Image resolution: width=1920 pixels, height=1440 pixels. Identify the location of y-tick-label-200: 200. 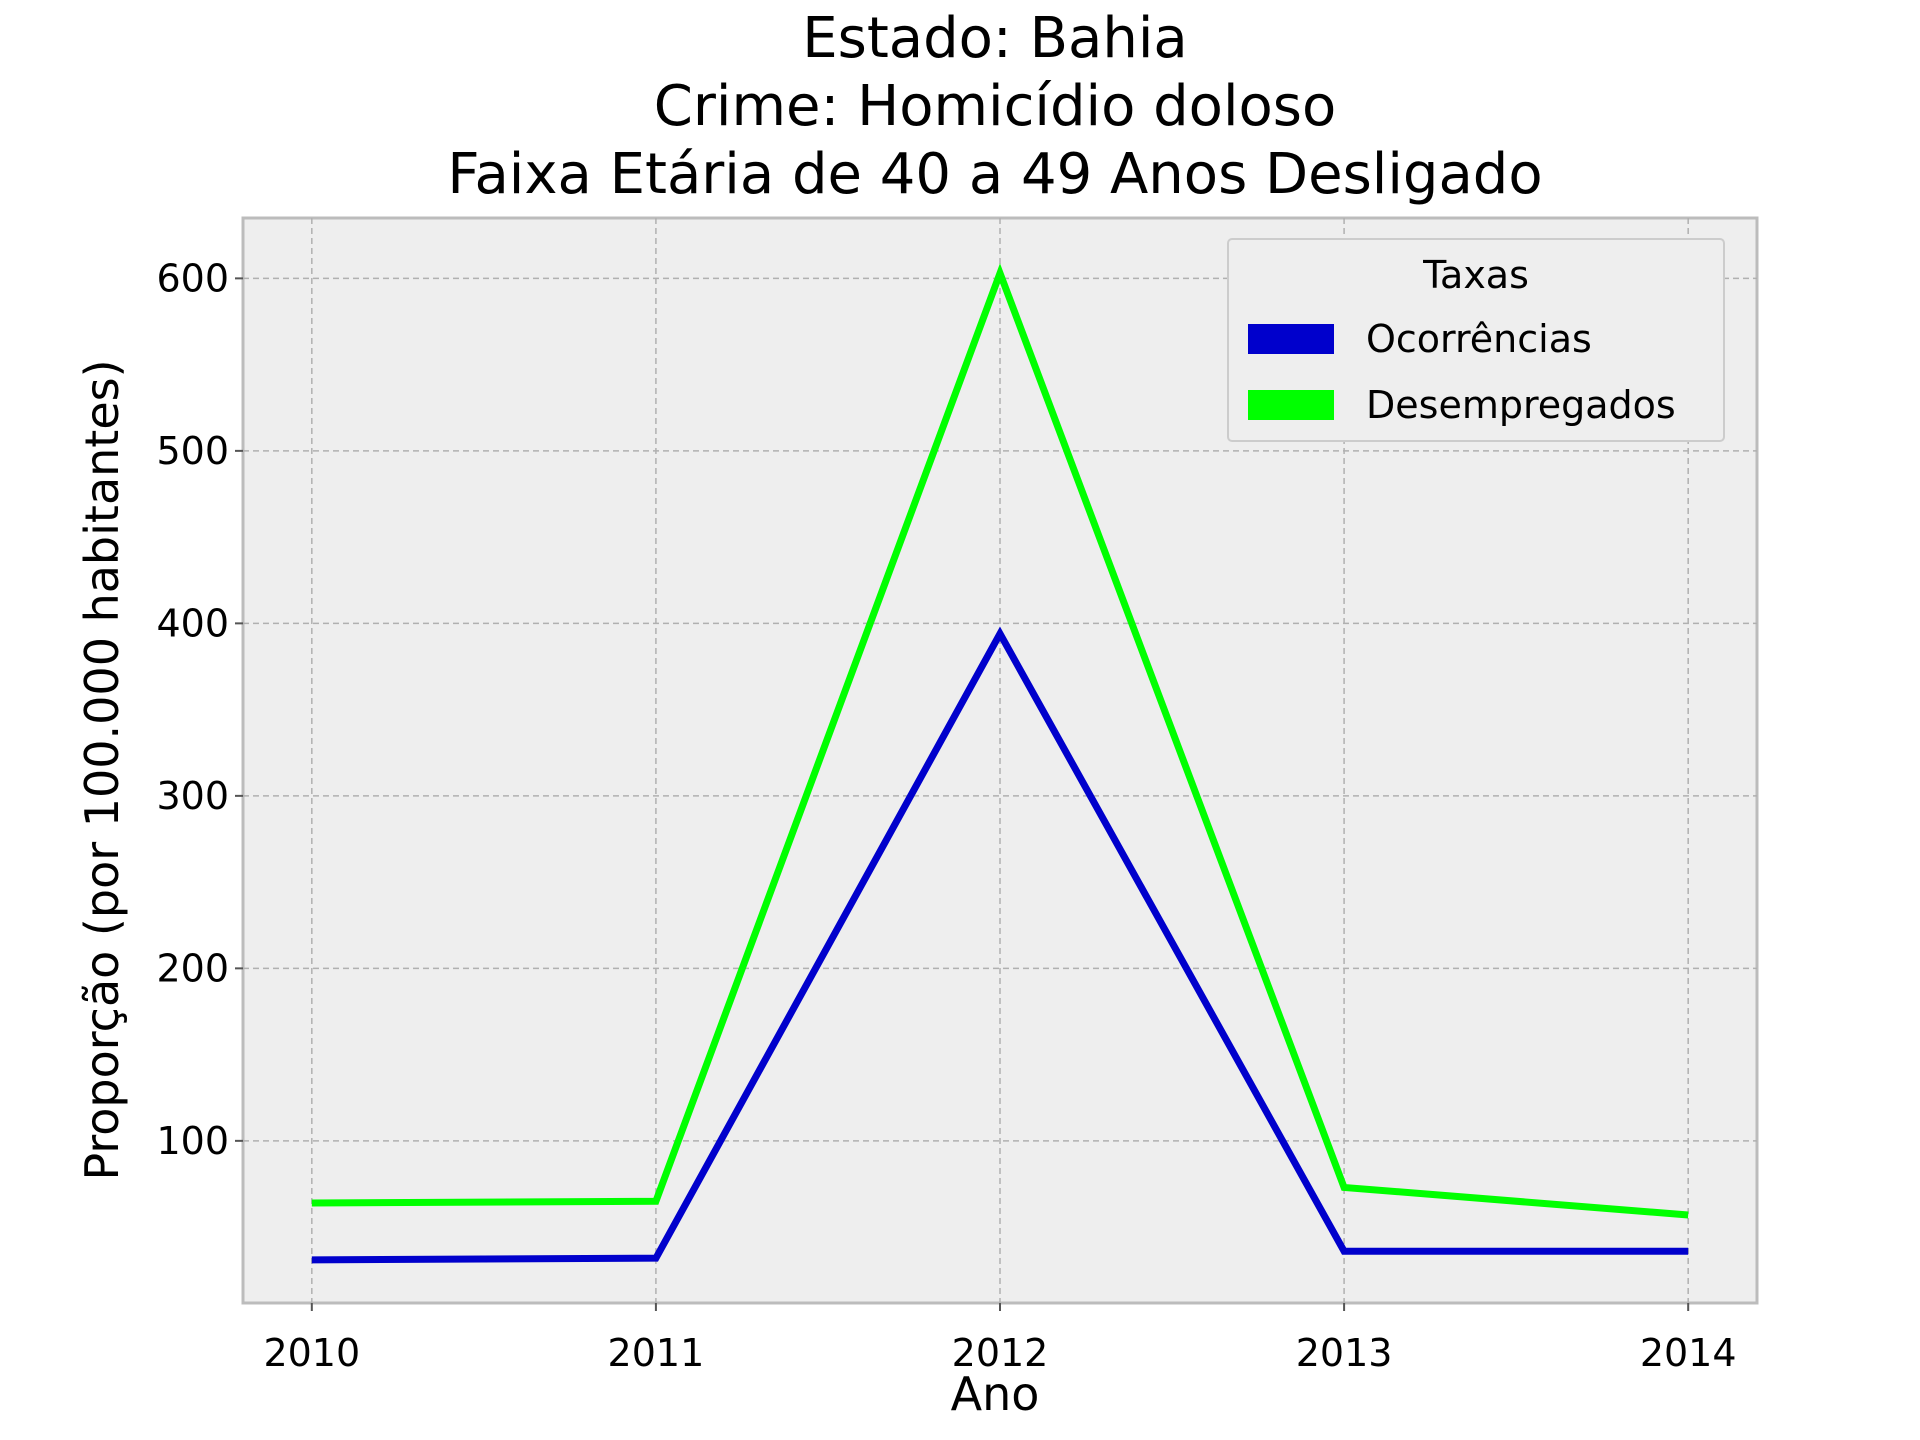
(192, 968).